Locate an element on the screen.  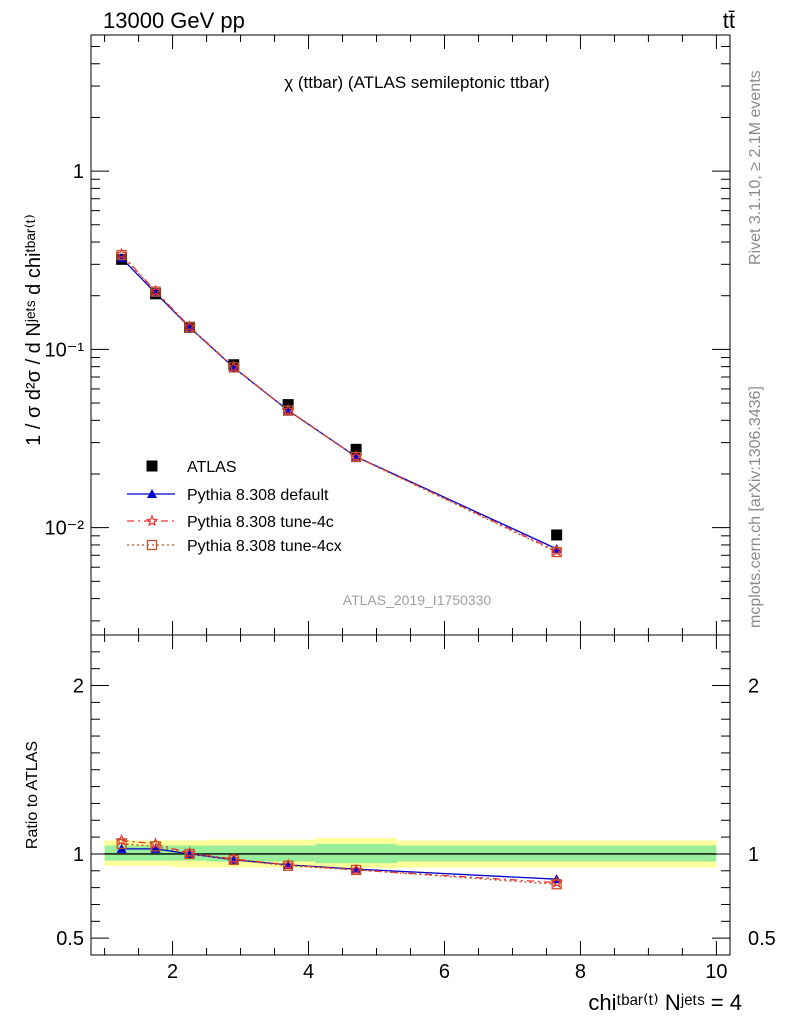
legend-label: Pythia 8.308 default is located at coordinates (258, 495).